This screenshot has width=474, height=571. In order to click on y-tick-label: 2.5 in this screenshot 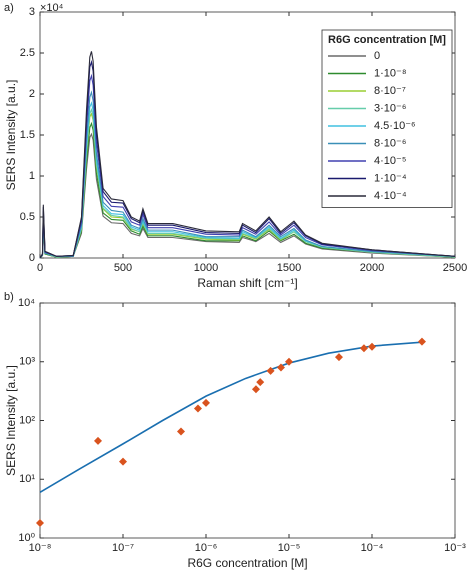, I will do `click(27, 53)`.